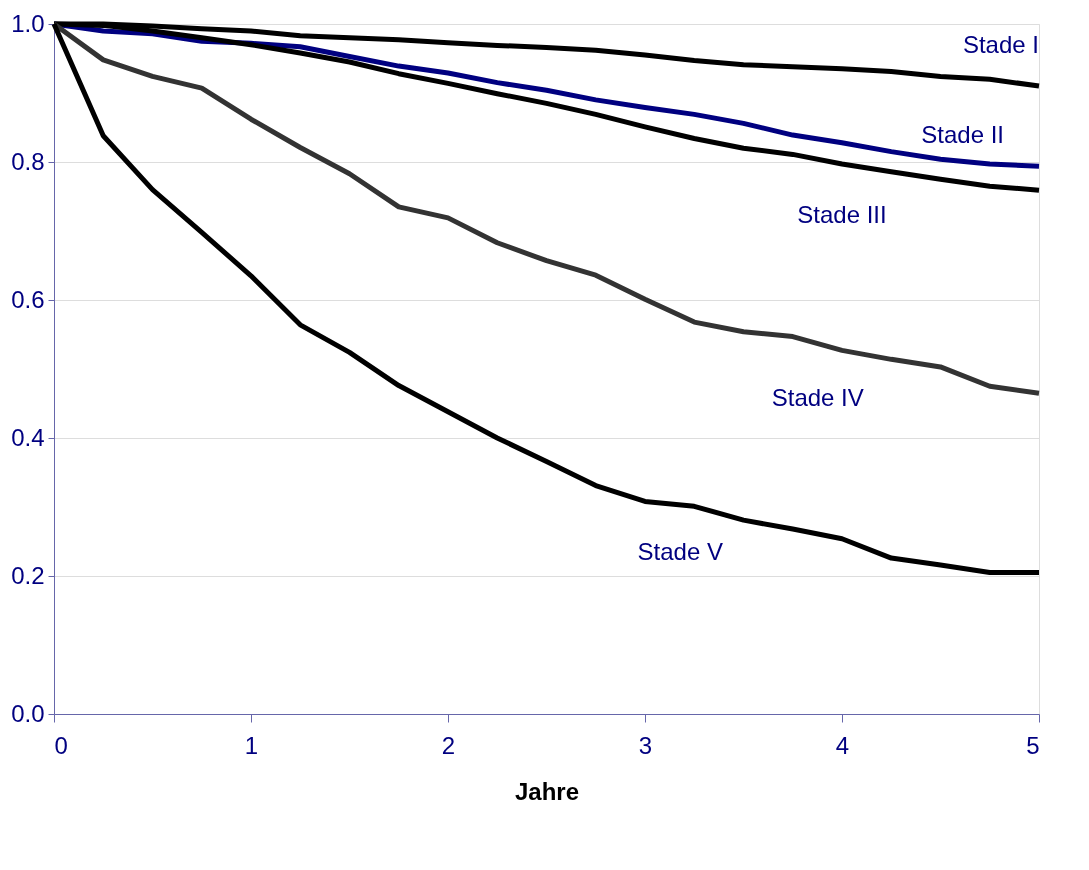  What do you see at coordinates (28, 299) in the screenshot?
I see `y-tick-label: 0.6` at bounding box center [28, 299].